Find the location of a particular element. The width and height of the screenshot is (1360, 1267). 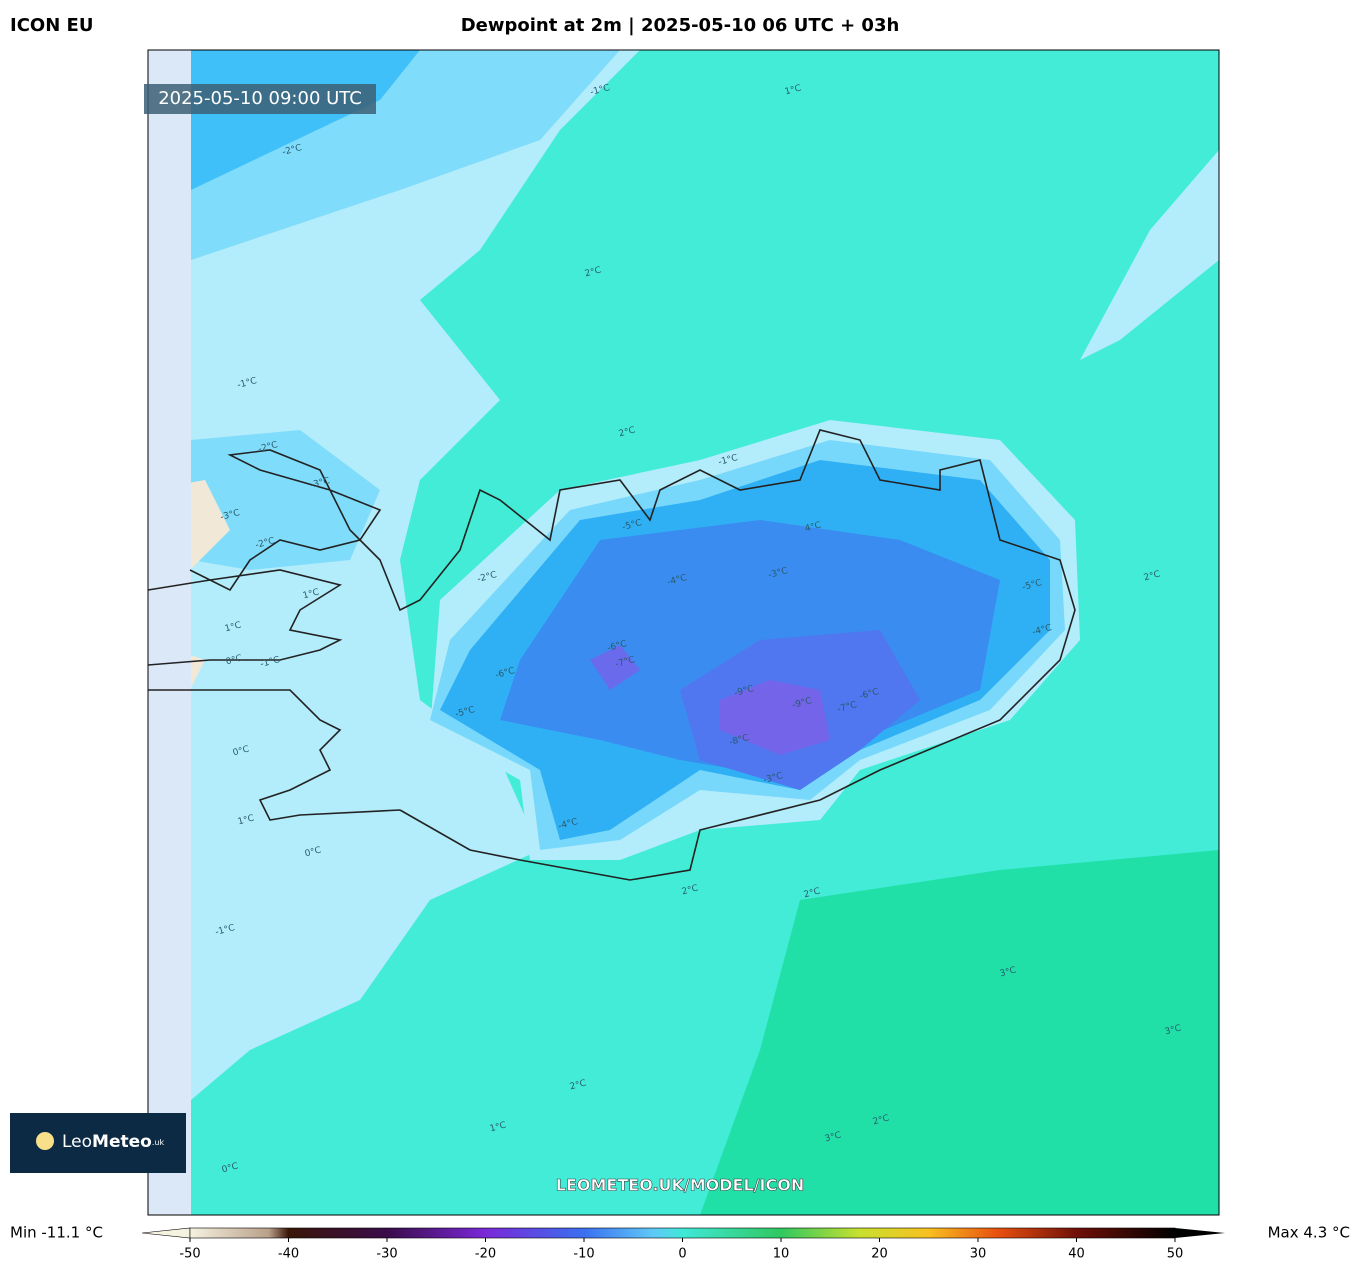

valid-time: 2025-05-10 09:00 UTC is located at coordinates (260, 98).